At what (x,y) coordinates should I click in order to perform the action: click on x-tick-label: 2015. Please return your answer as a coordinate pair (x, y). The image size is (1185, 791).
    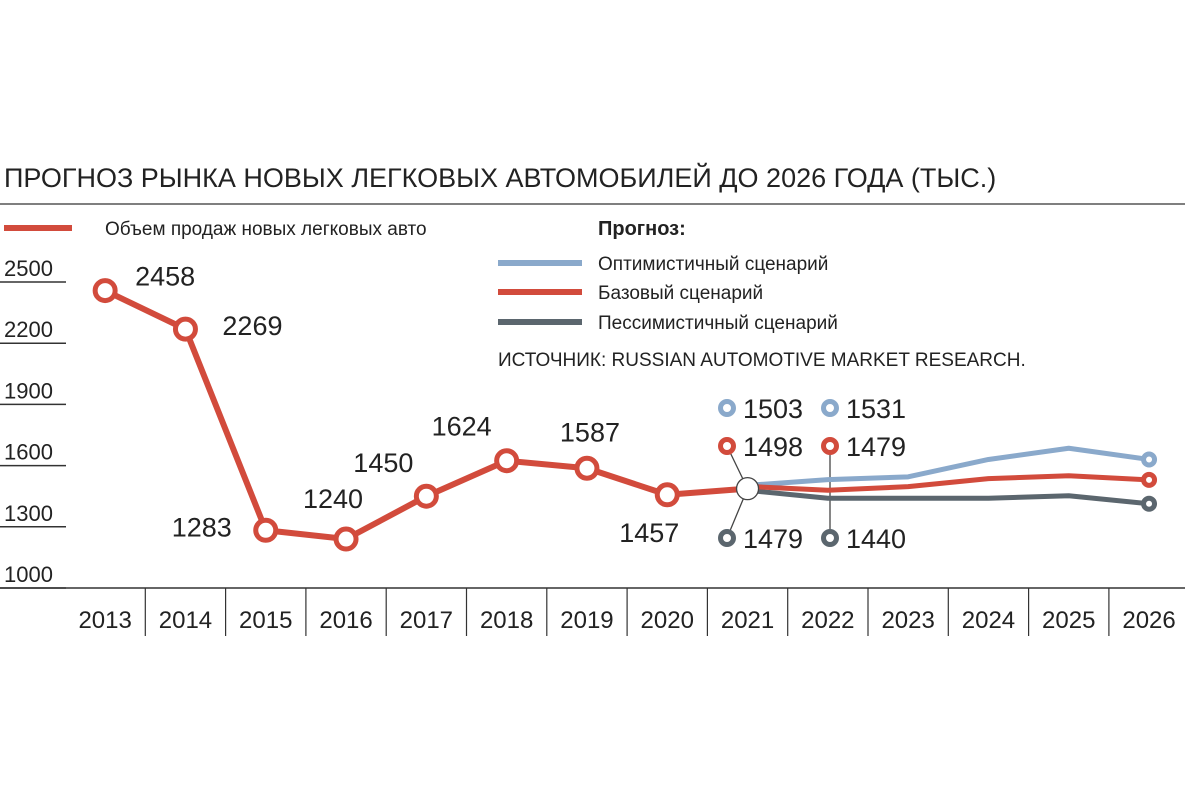
    Looking at the image, I should click on (265, 620).